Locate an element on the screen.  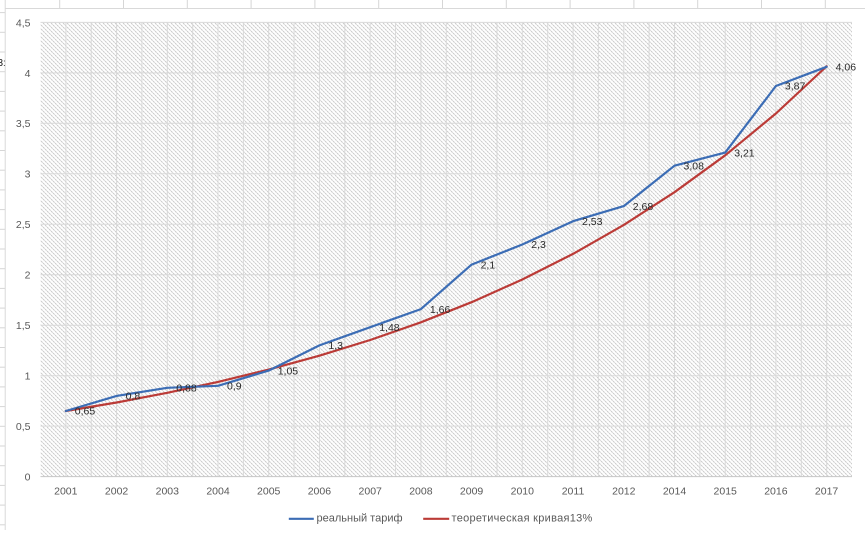
svg-text: 1,5 is located at coordinates (23, 326).